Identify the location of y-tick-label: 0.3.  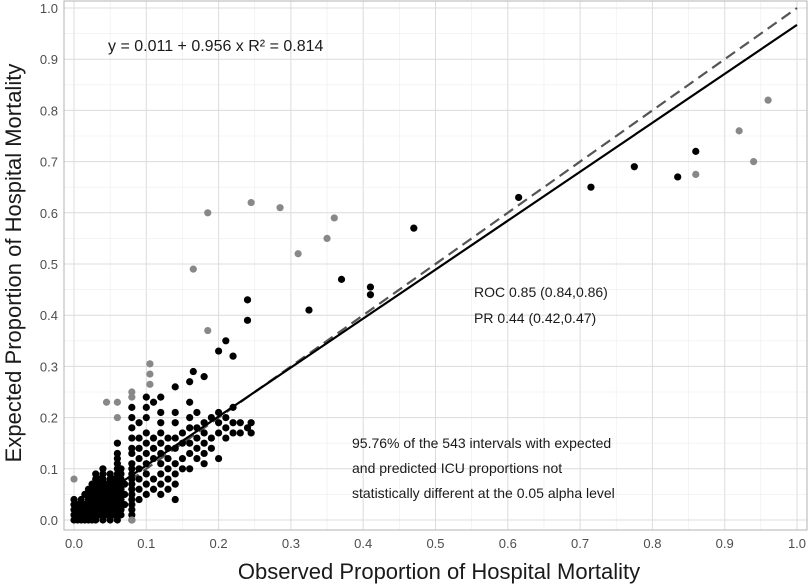
(49, 366).